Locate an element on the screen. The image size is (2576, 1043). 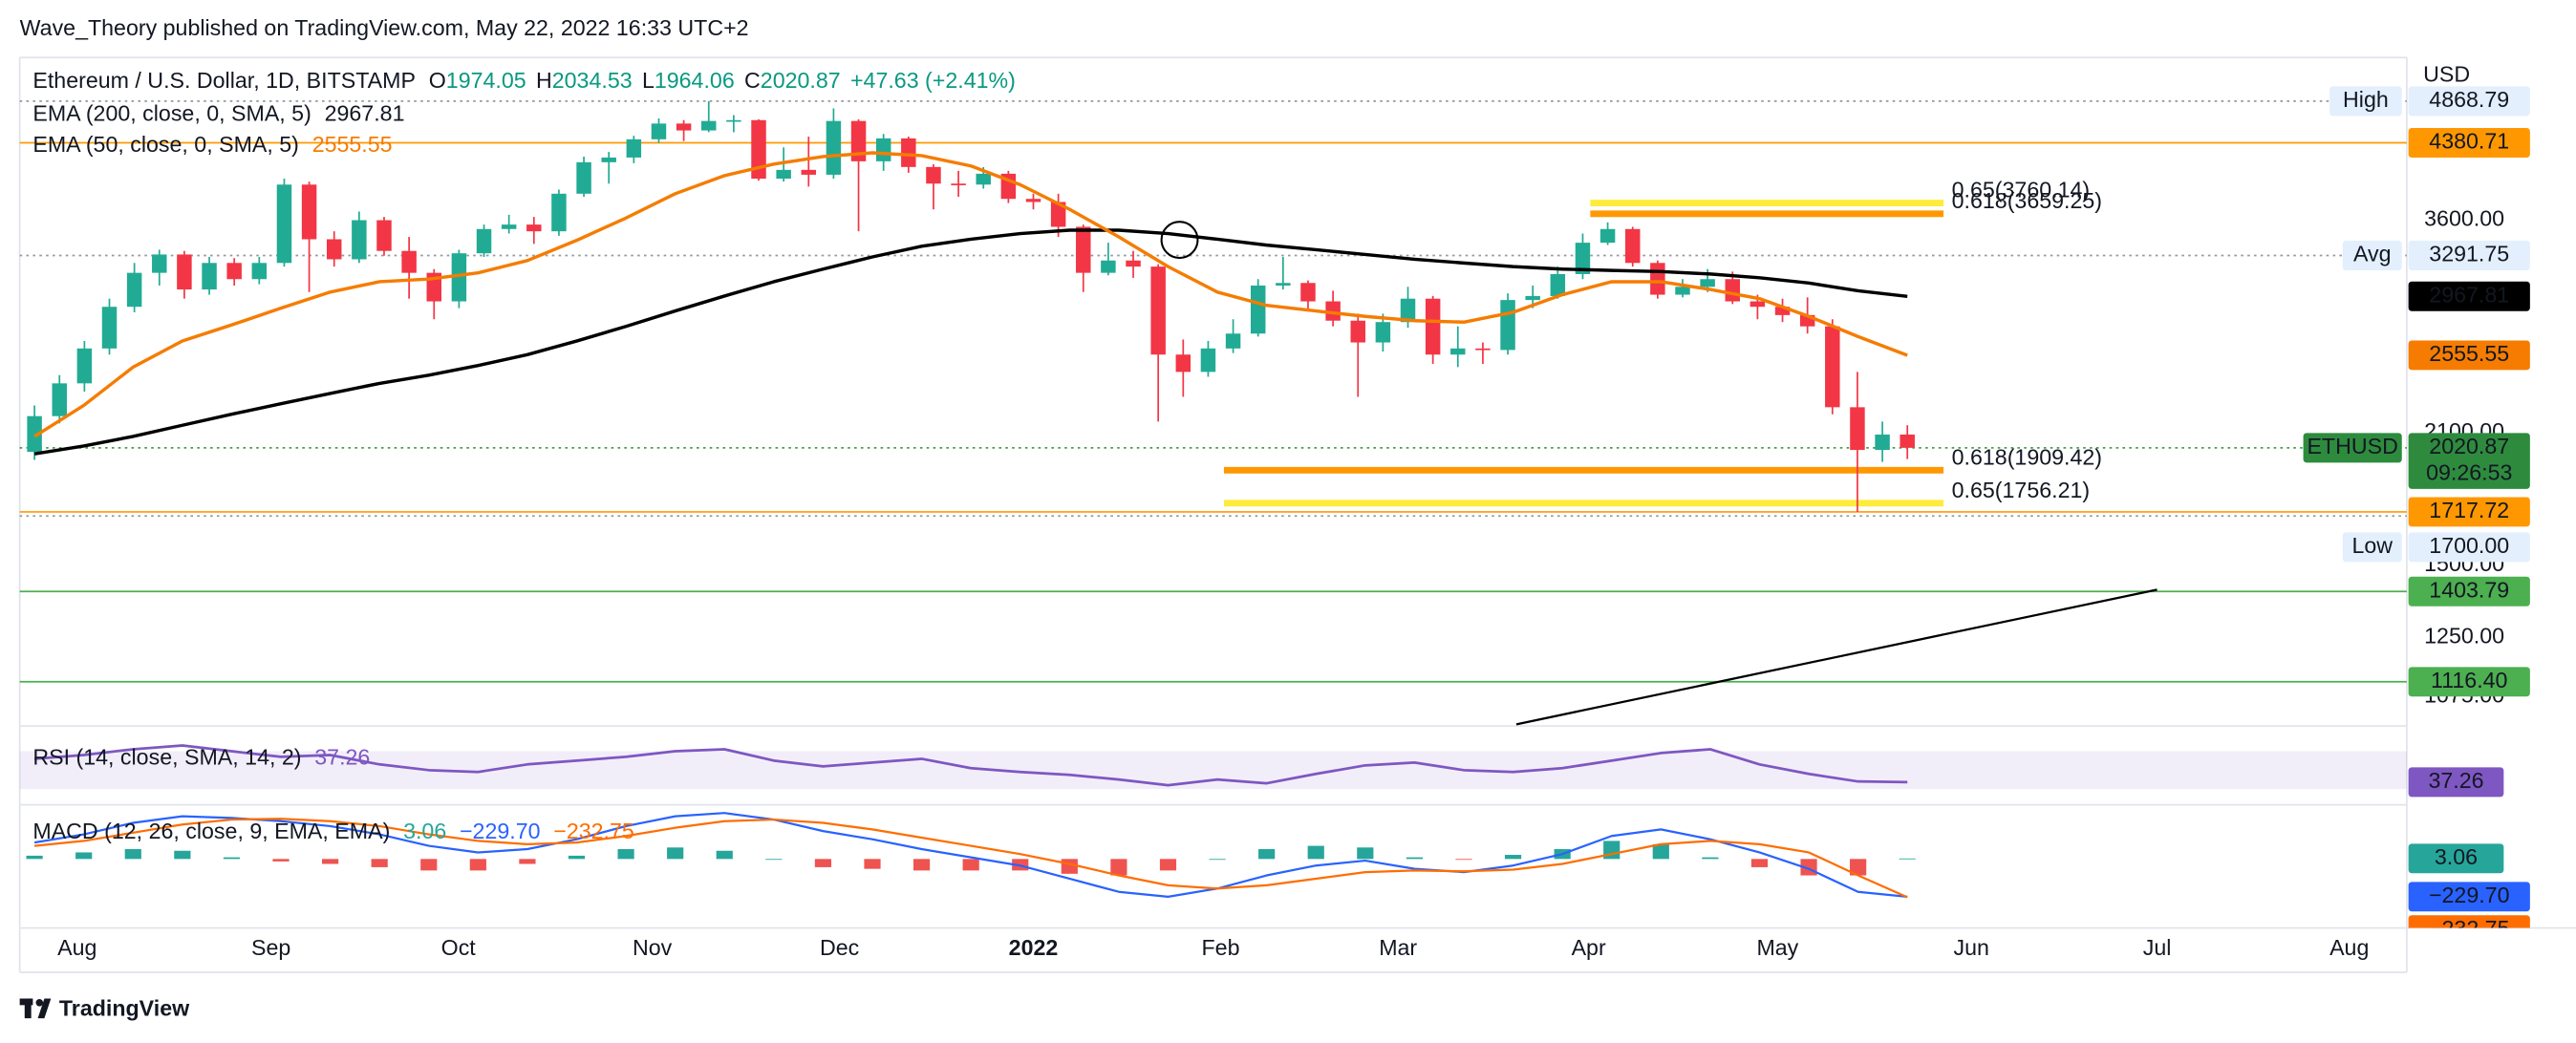
x-tick-label: Apr is located at coordinates (1589, 948).